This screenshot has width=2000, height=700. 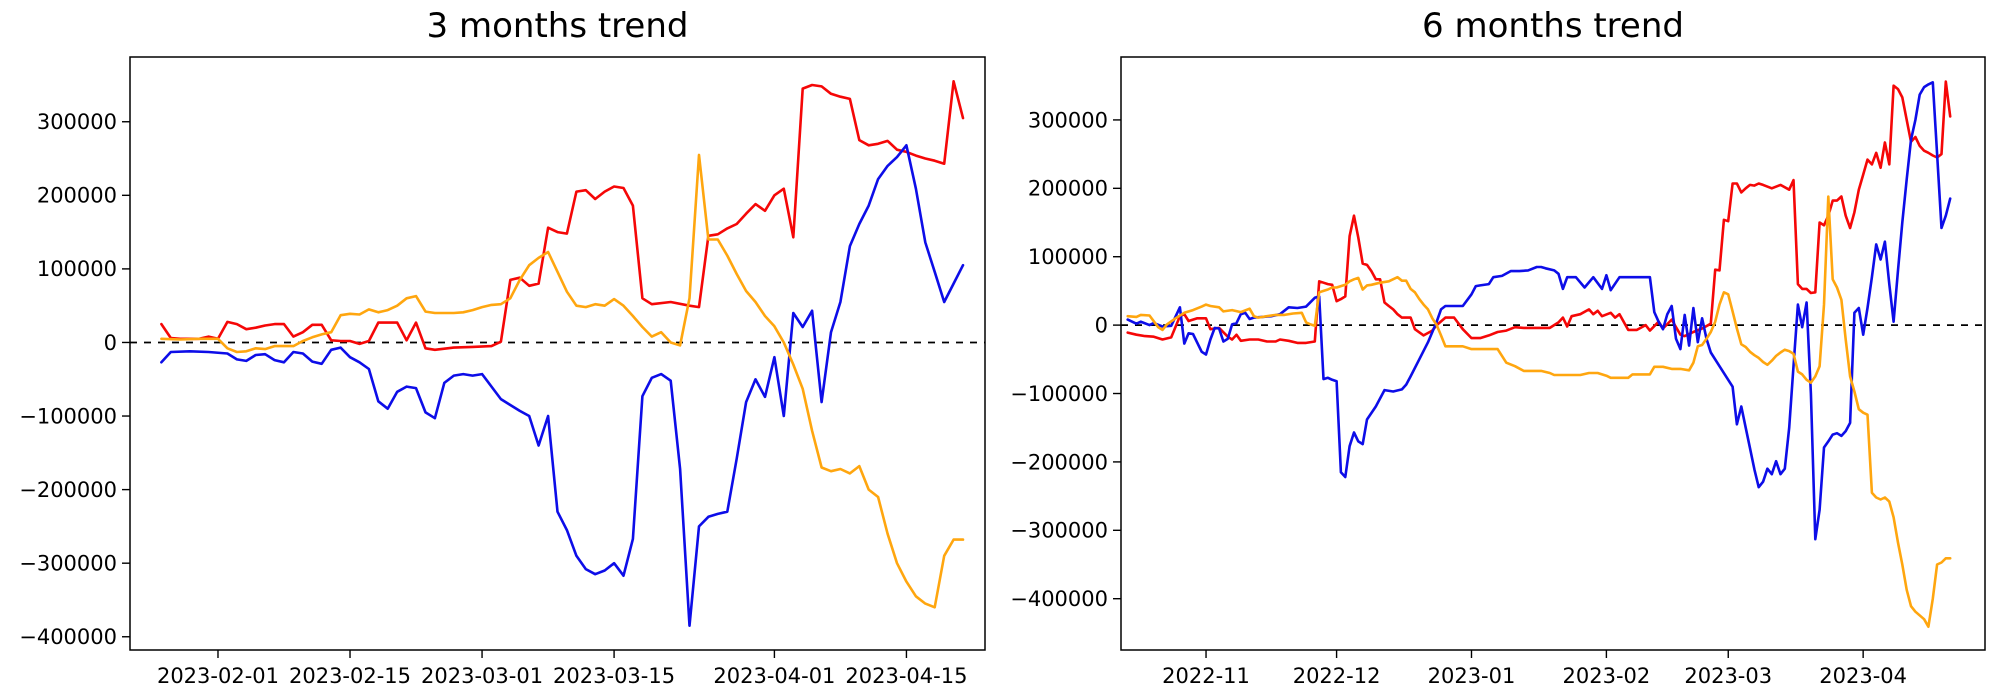 I want to click on x-tick-label: 2023-04-01, so click(x=774, y=676).